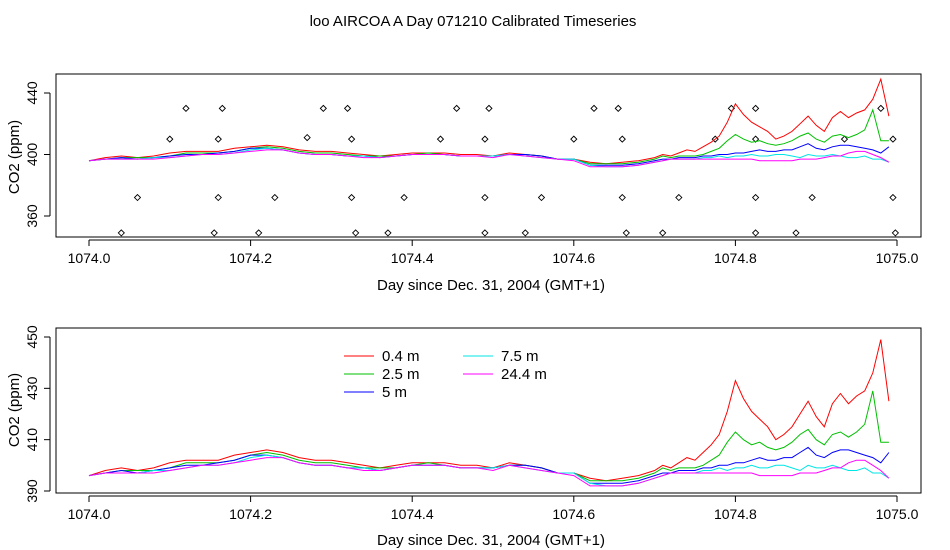 The height and width of the screenshot is (550, 950). What do you see at coordinates (524, 374) in the screenshot?
I see `legend-label: 24.4 m` at bounding box center [524, 374].